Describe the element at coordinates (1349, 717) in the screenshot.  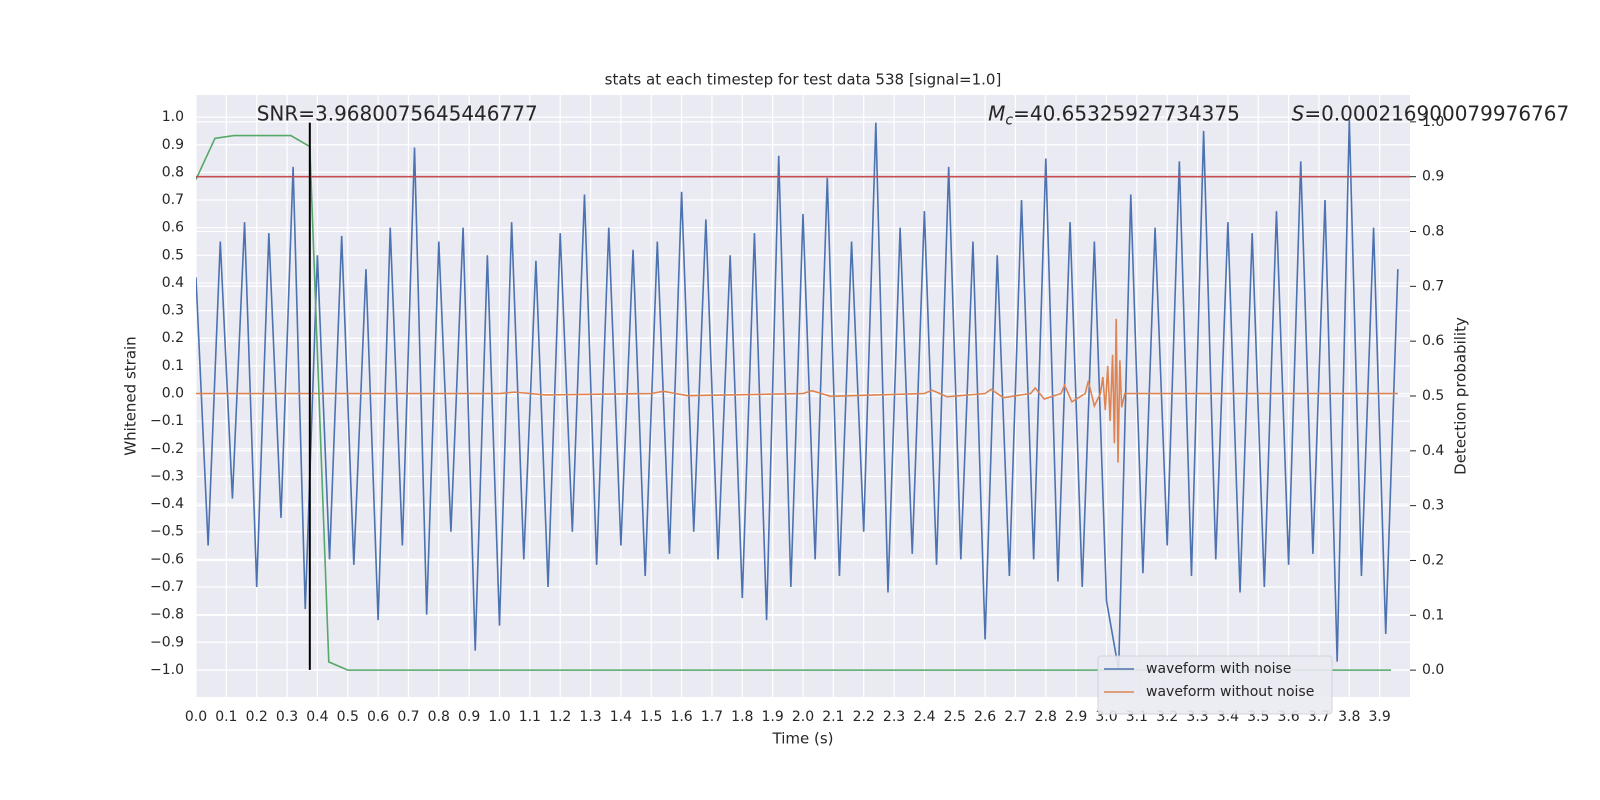
I see `x-tick-label: 3.8` at that location.